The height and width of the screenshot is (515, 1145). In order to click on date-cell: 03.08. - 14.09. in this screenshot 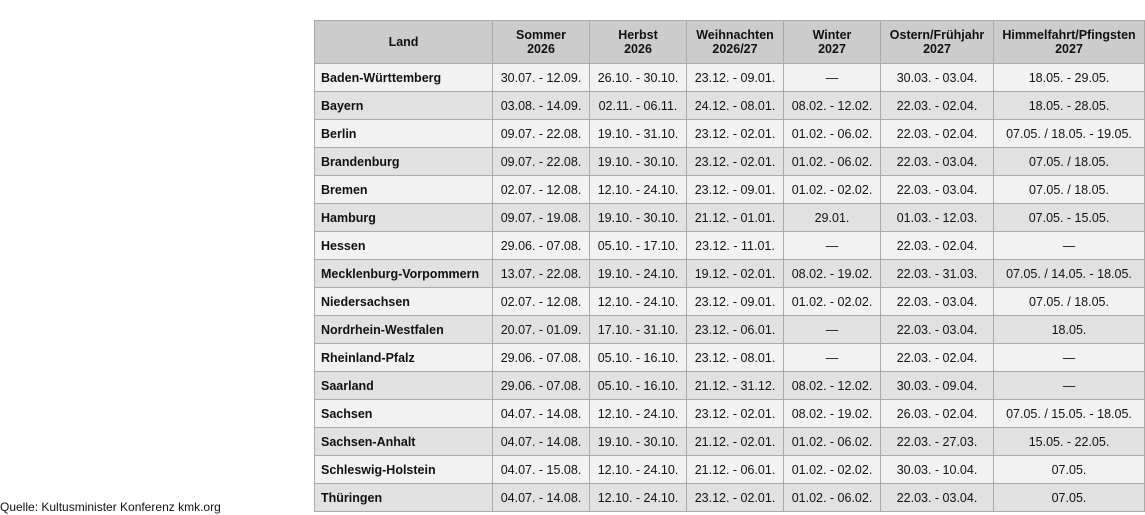, I will do `click(541, 105)`.